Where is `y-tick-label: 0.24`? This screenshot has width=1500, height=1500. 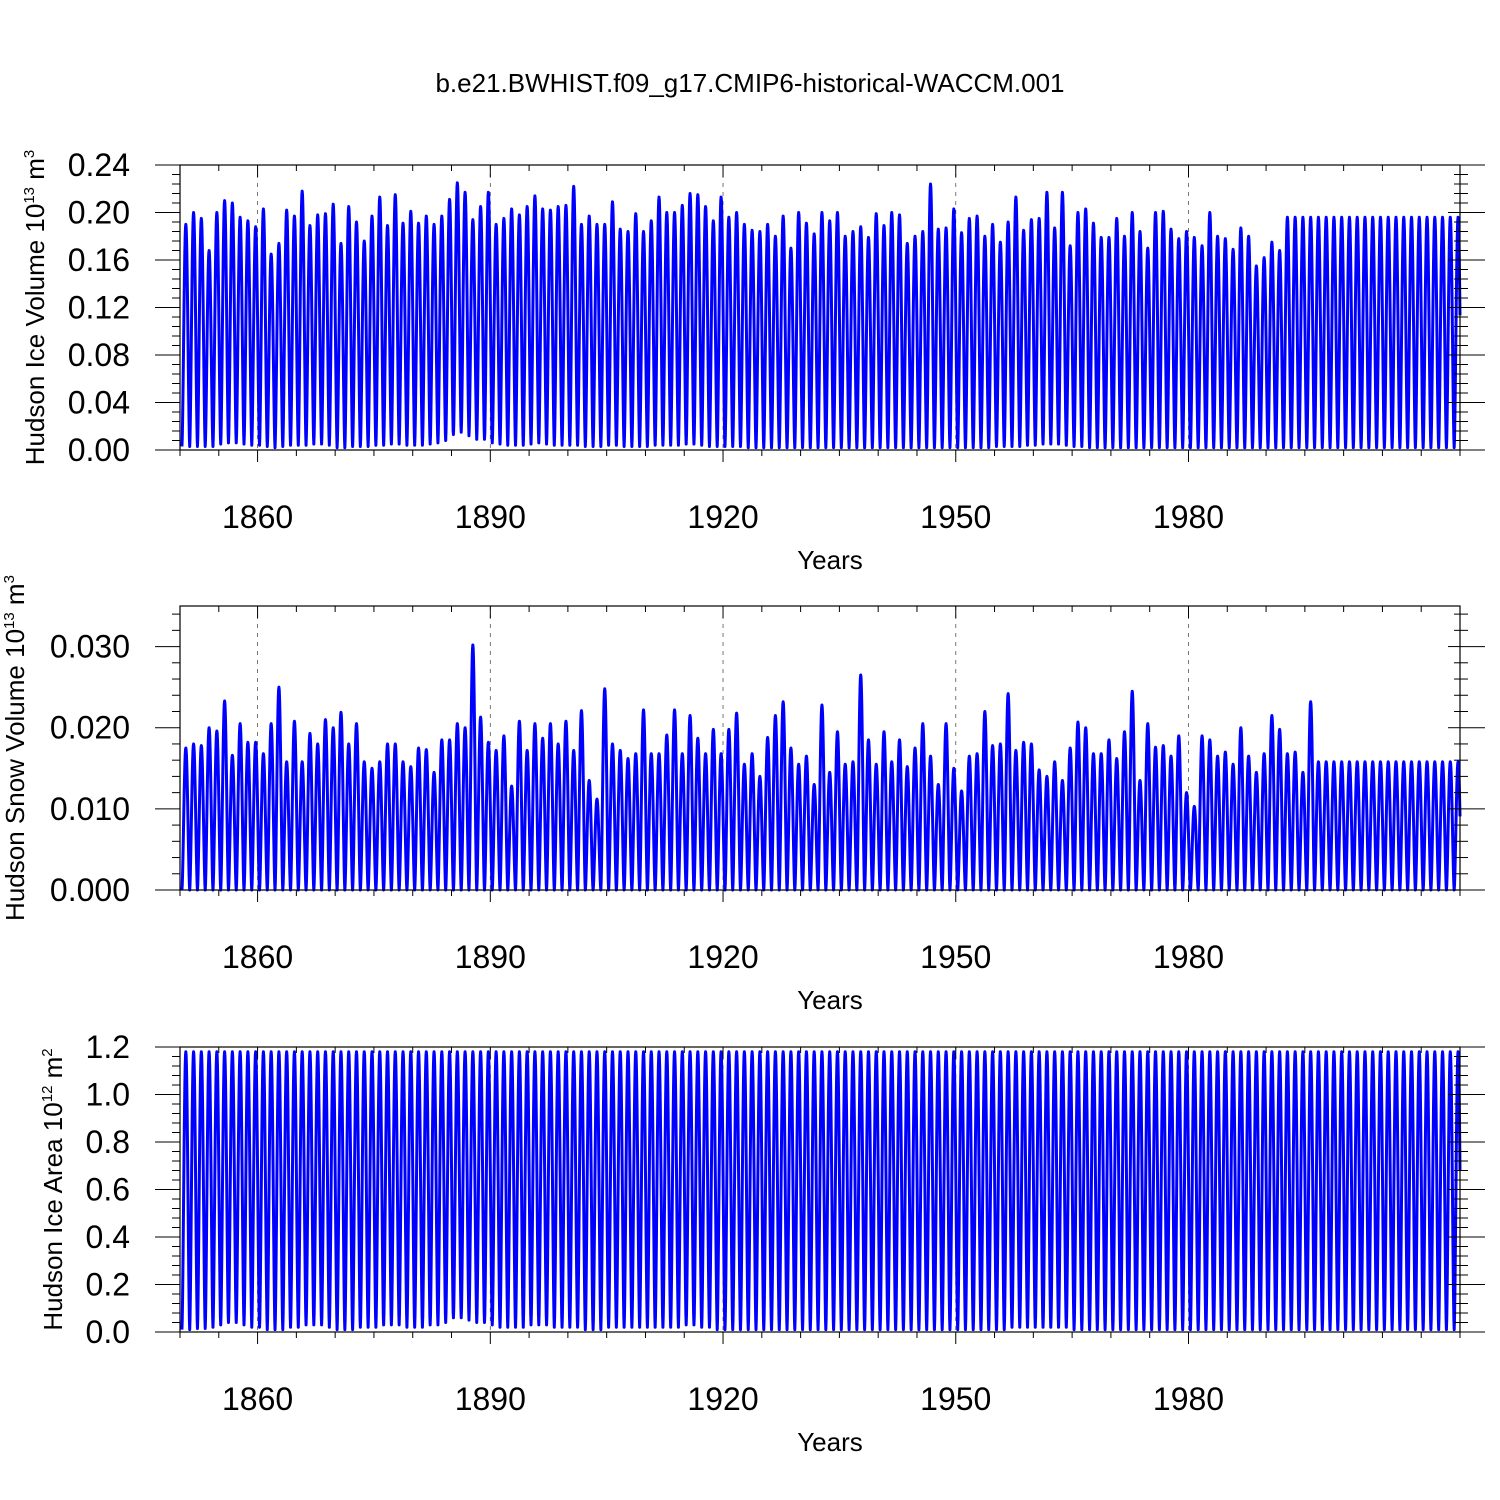 y-tick-label: 0.24 is located at coordinates (99, 165).